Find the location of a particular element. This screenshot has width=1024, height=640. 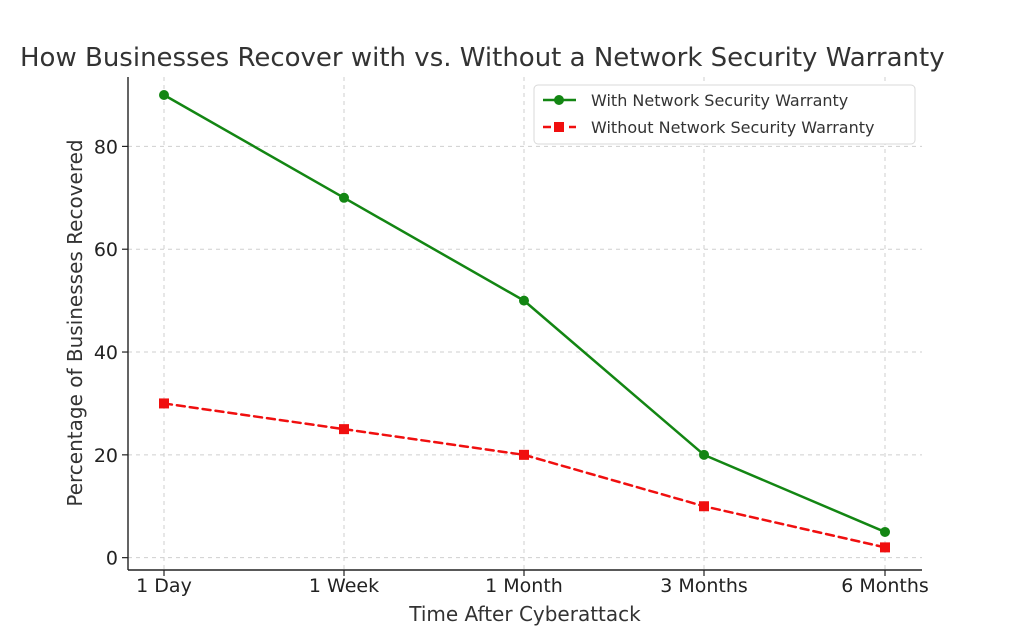

x-tick-label: 3 Months is located at coordinates (704, 586).